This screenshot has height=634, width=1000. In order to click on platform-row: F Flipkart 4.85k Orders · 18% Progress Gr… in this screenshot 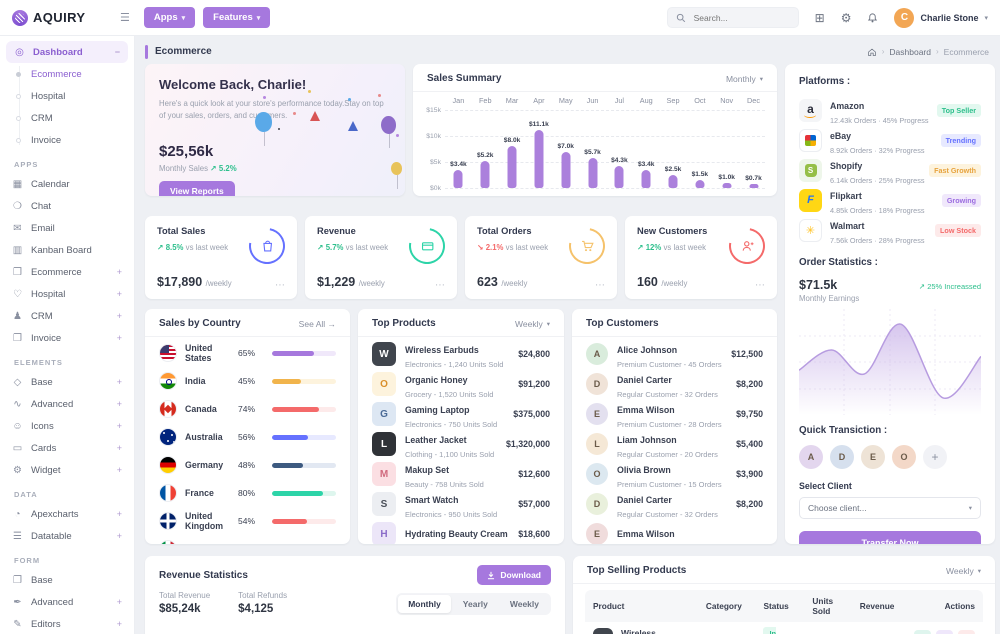, I will do `click(890, 200)`.